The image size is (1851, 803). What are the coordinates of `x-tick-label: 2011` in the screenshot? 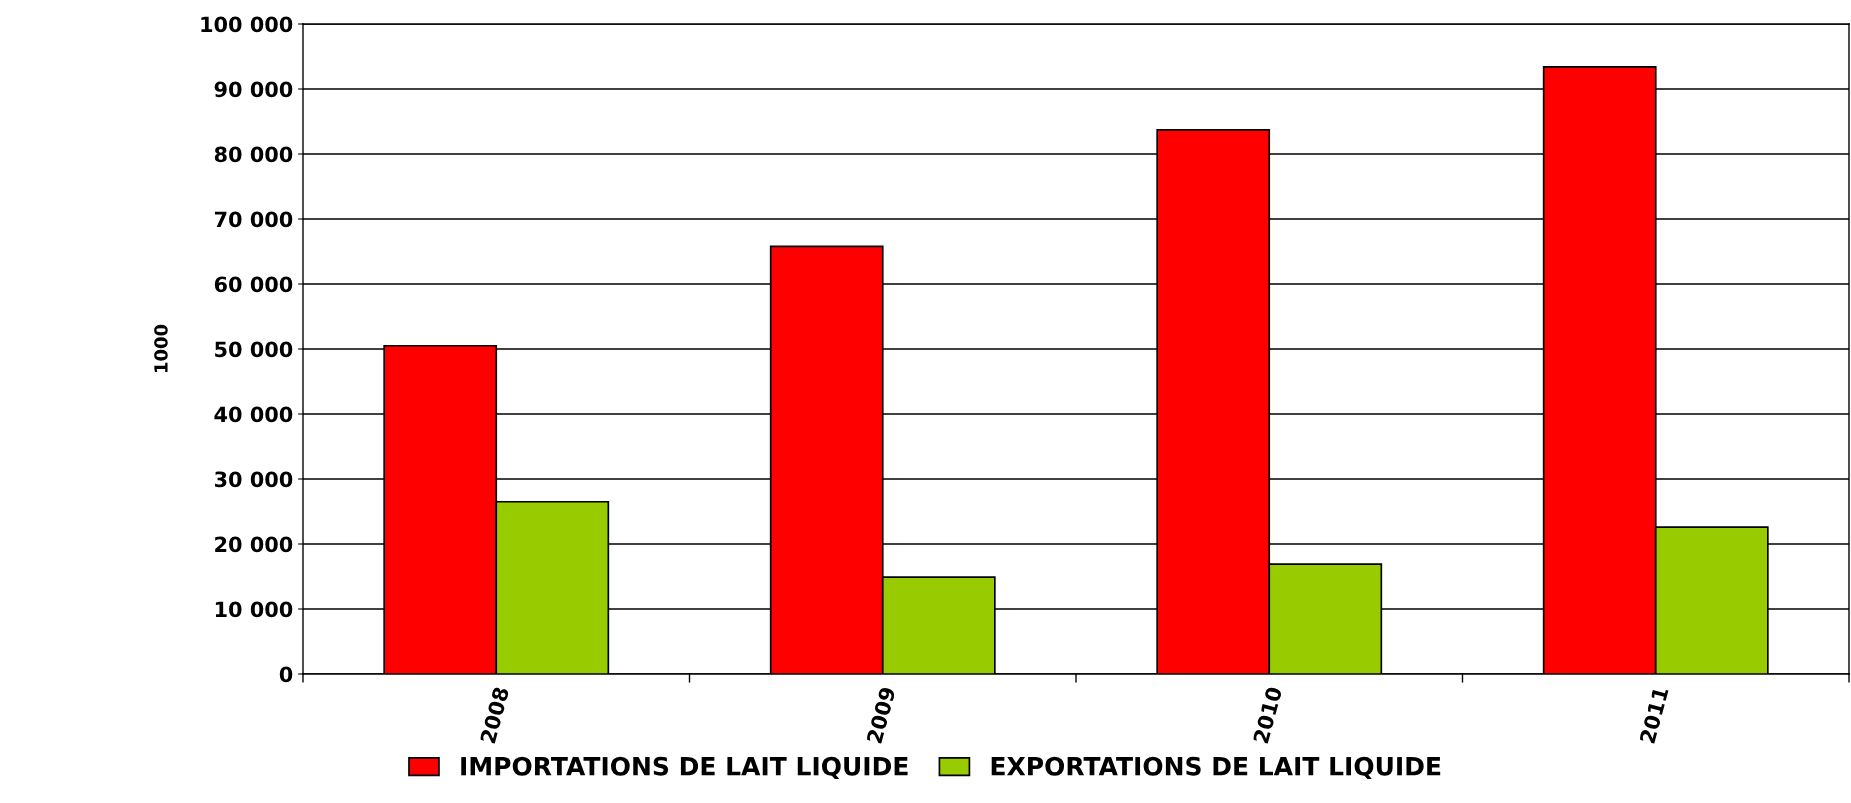 It's located at (1654, 715).